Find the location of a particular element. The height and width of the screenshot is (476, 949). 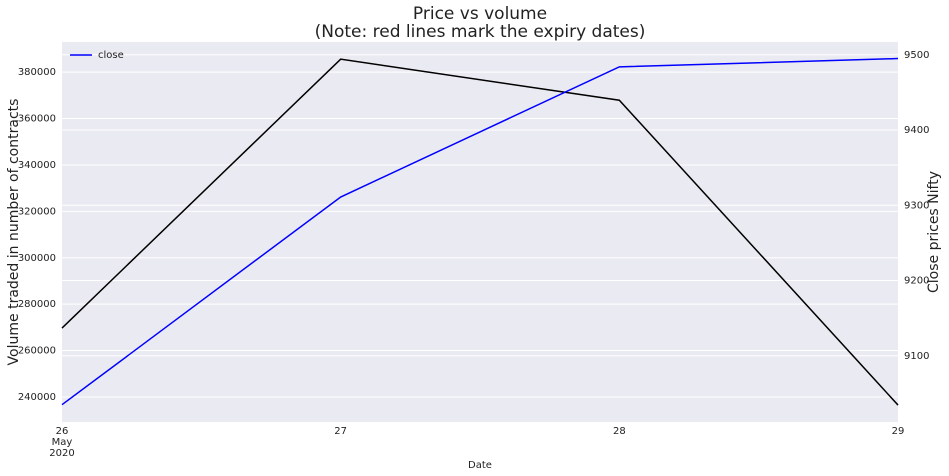

y-tick-label: 260000 is located at coordinates (37, 351).